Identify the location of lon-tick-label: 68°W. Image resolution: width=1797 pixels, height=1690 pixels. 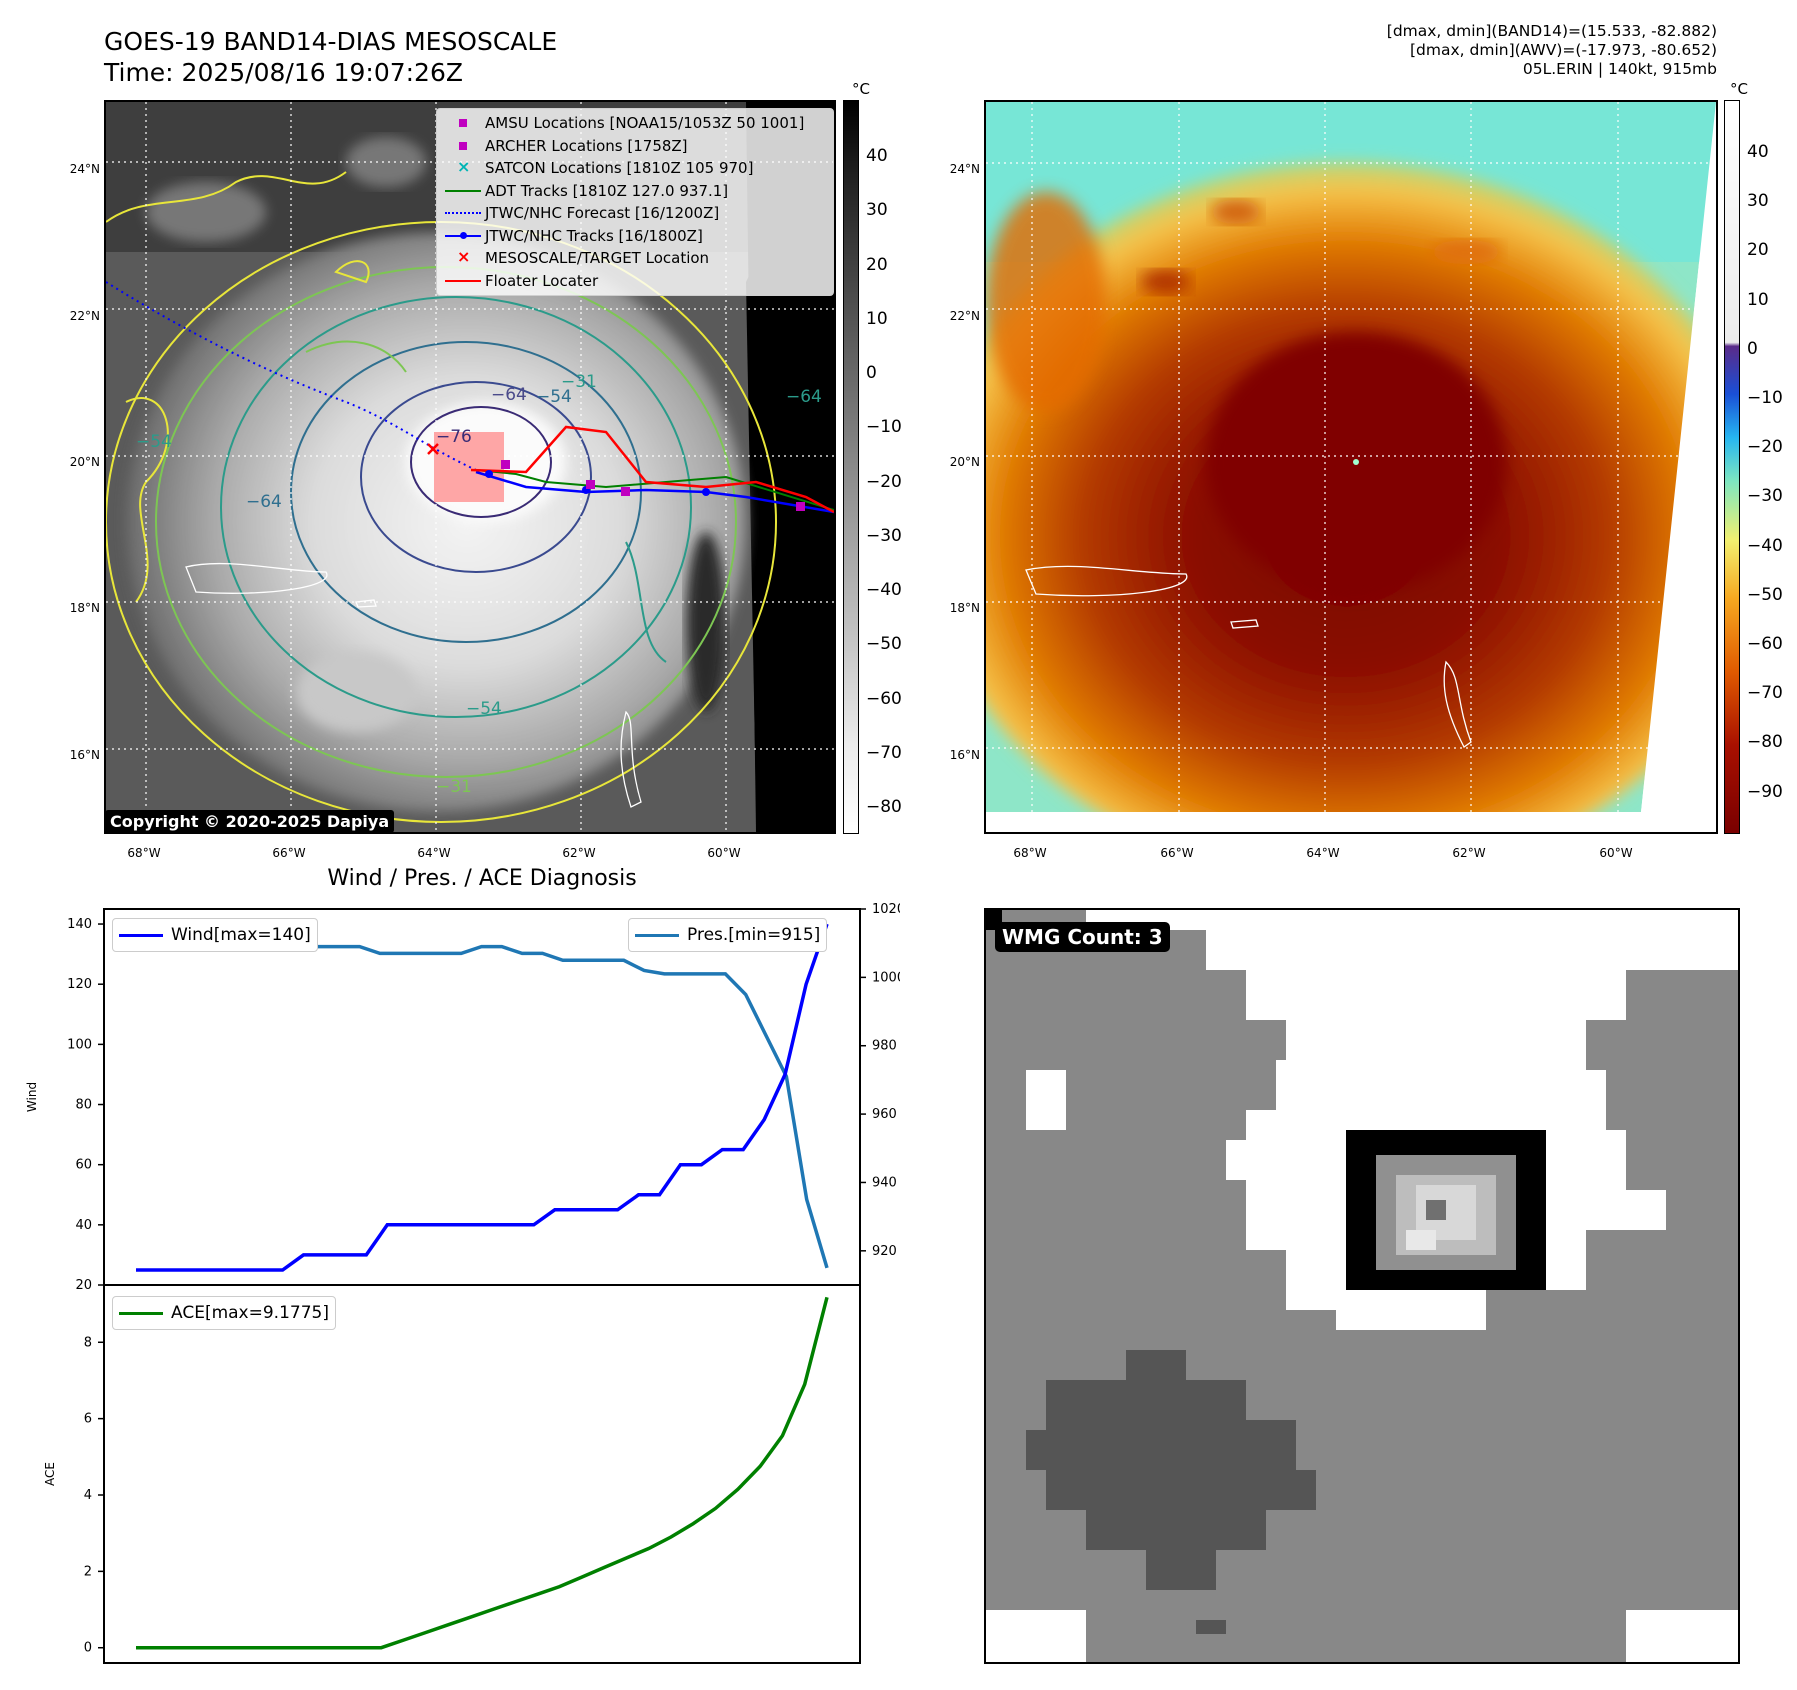
(144, 853).